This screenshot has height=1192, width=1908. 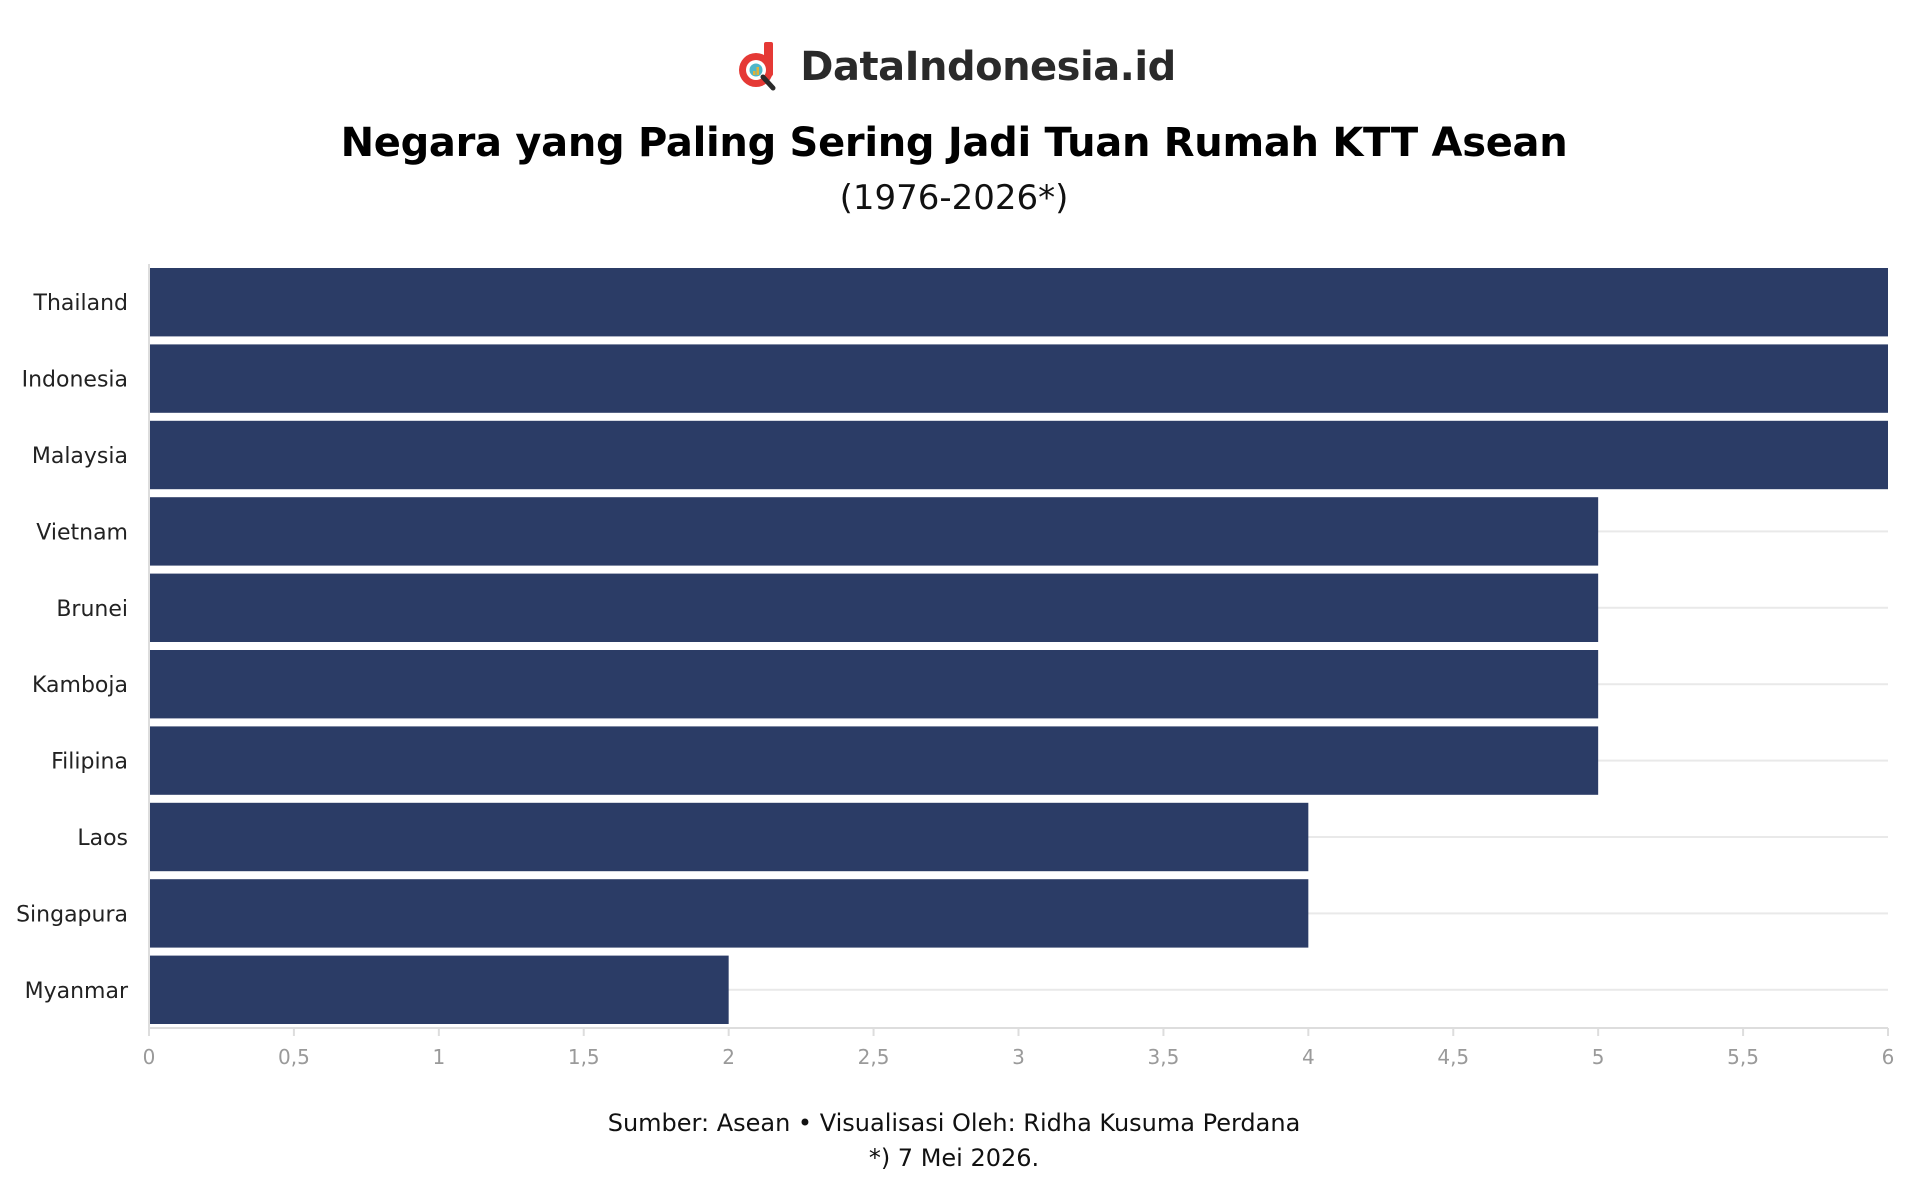 I want to click on bar-myanmar, so click(x=439, y=989).